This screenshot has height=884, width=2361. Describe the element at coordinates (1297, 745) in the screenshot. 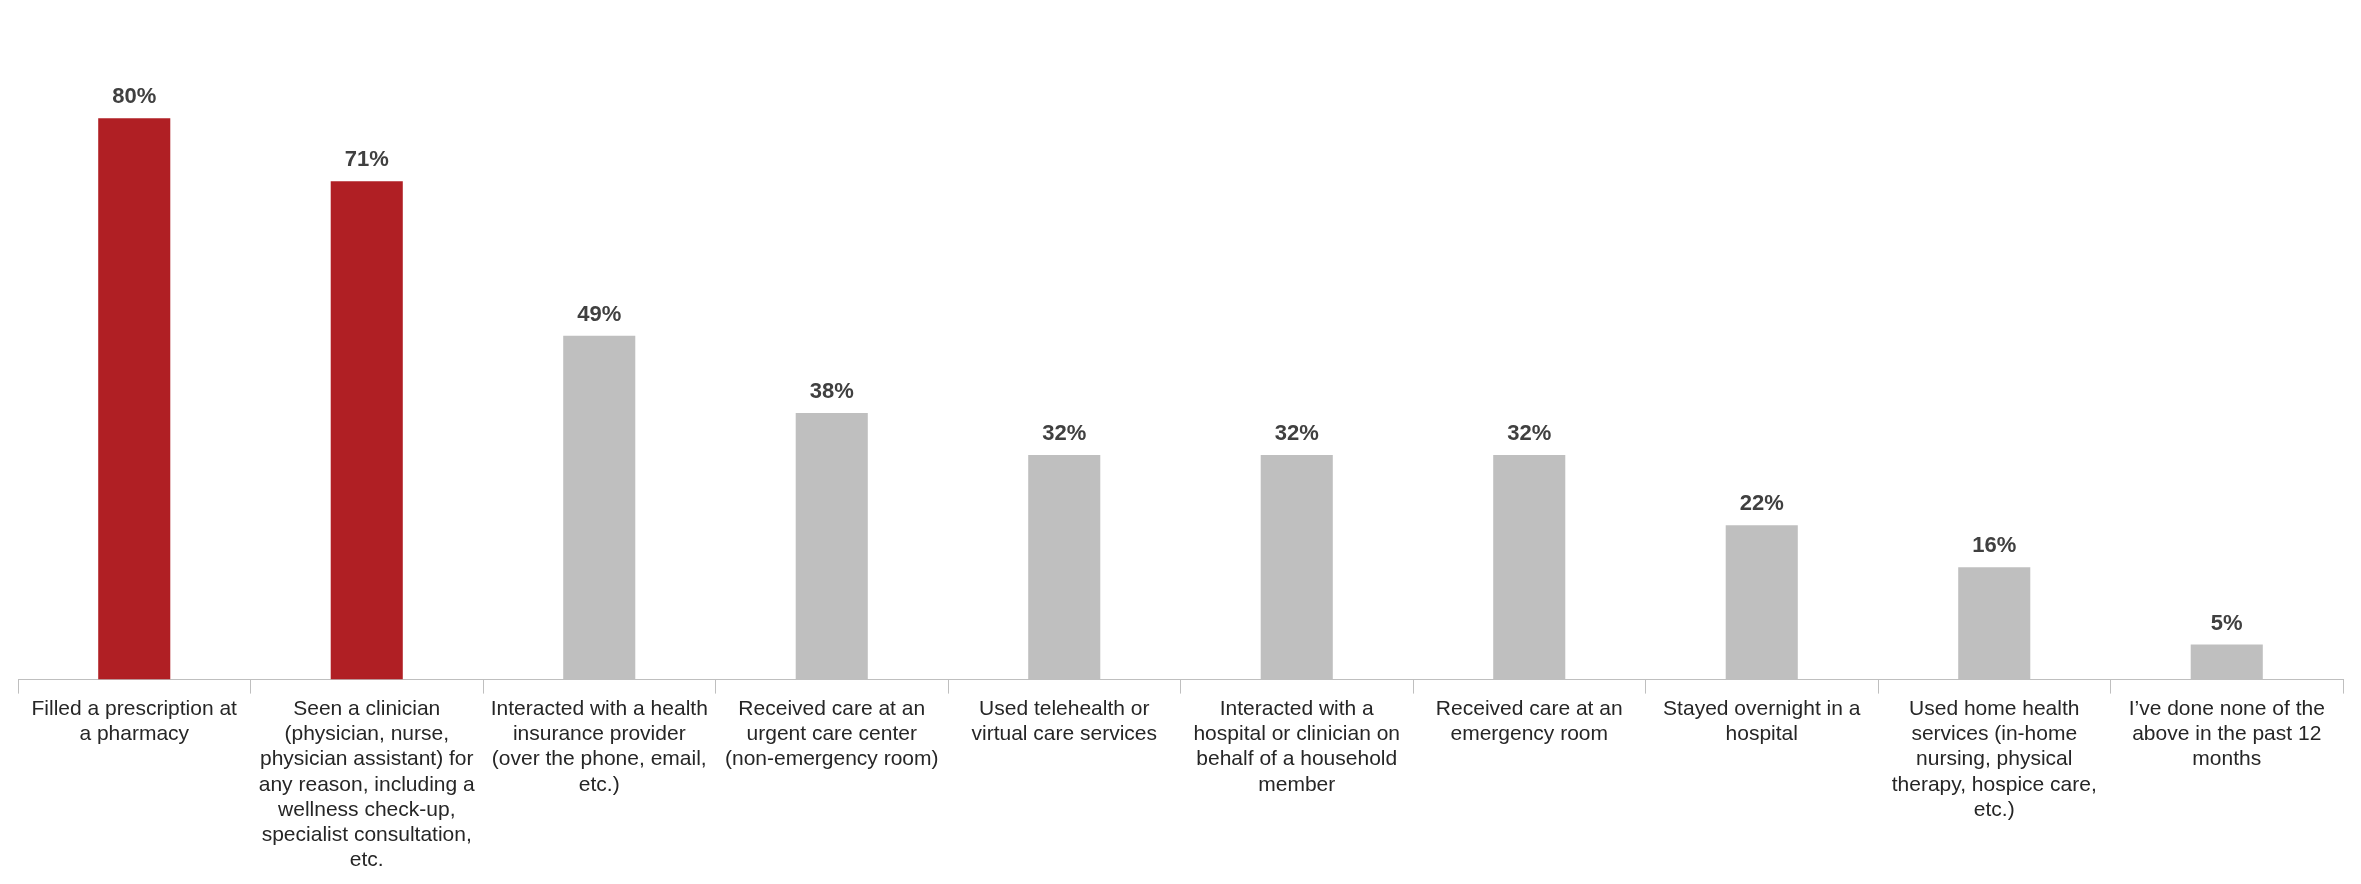

I see `x-tick-label: Interacted with a hospital or clinician on behalf of a household member` at that location.